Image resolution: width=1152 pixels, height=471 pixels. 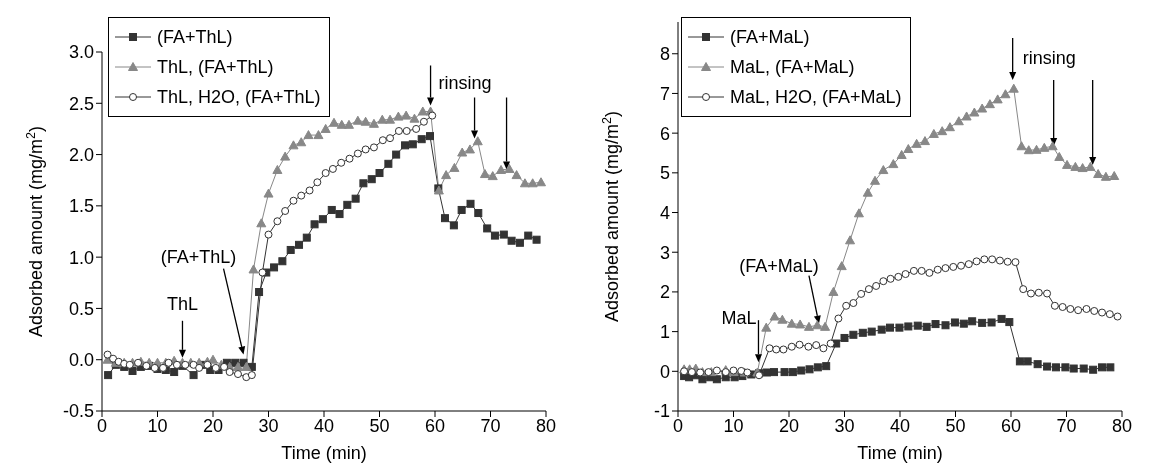 What do you see at coordinates (198, 256) in the screenshot?
I see `annotation: (FA+ThL)` at bounding box center [198, 256].